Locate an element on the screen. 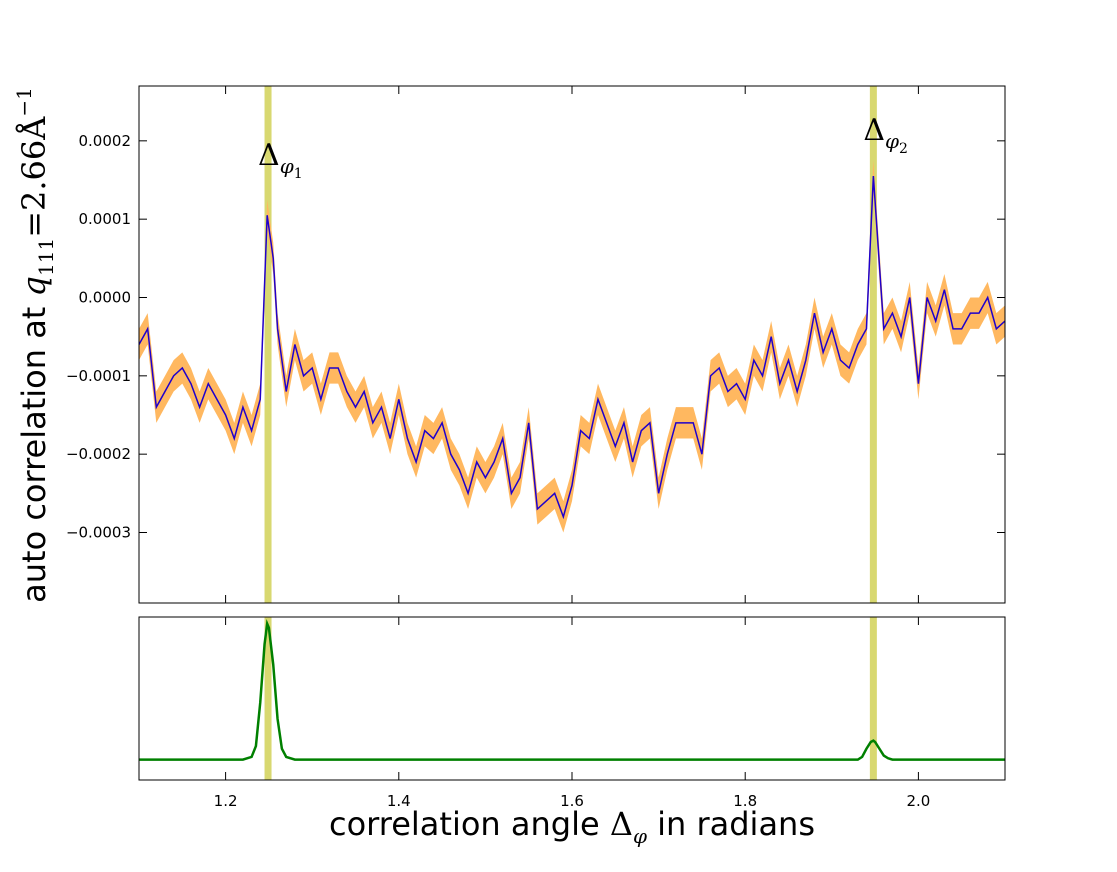 The image size is (1117, 872). x-tick-label: 1.4 is located at coordinates (399, 801).